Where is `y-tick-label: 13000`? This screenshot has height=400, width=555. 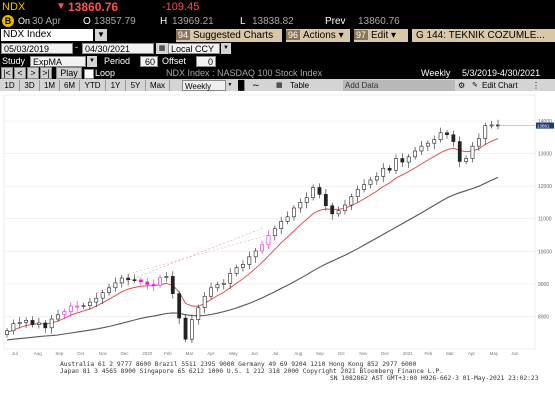
y-tick-label: 13000 is located at coordinates (545, 155).